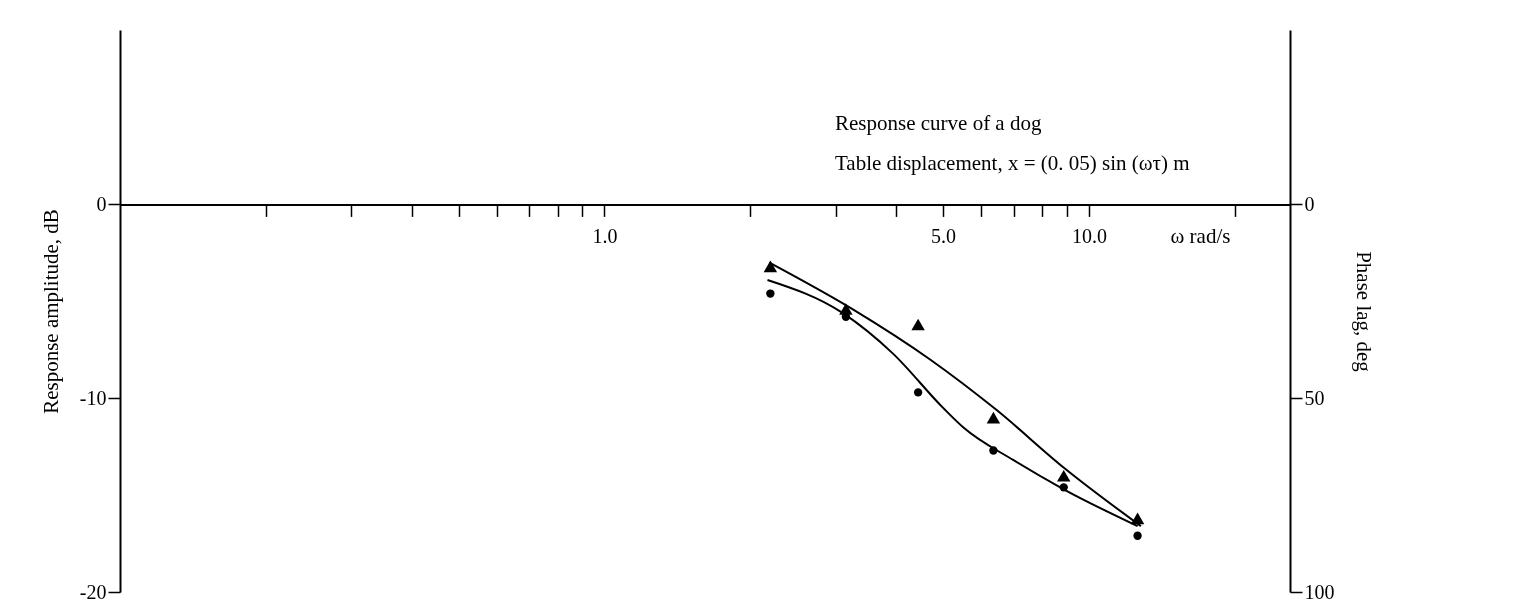 The width and height of the screenshot is (1538, 610). I want to click on x-tick-label: 5.0, so click(944, 235).